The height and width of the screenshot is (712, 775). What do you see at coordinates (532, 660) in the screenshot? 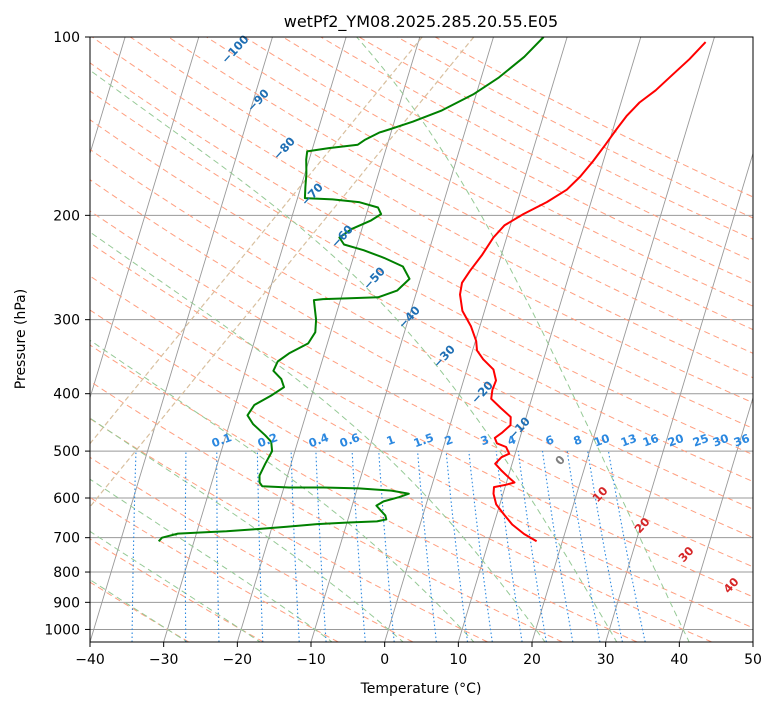
I see `x-tick-label: 20` at bounding box center [532, 660].